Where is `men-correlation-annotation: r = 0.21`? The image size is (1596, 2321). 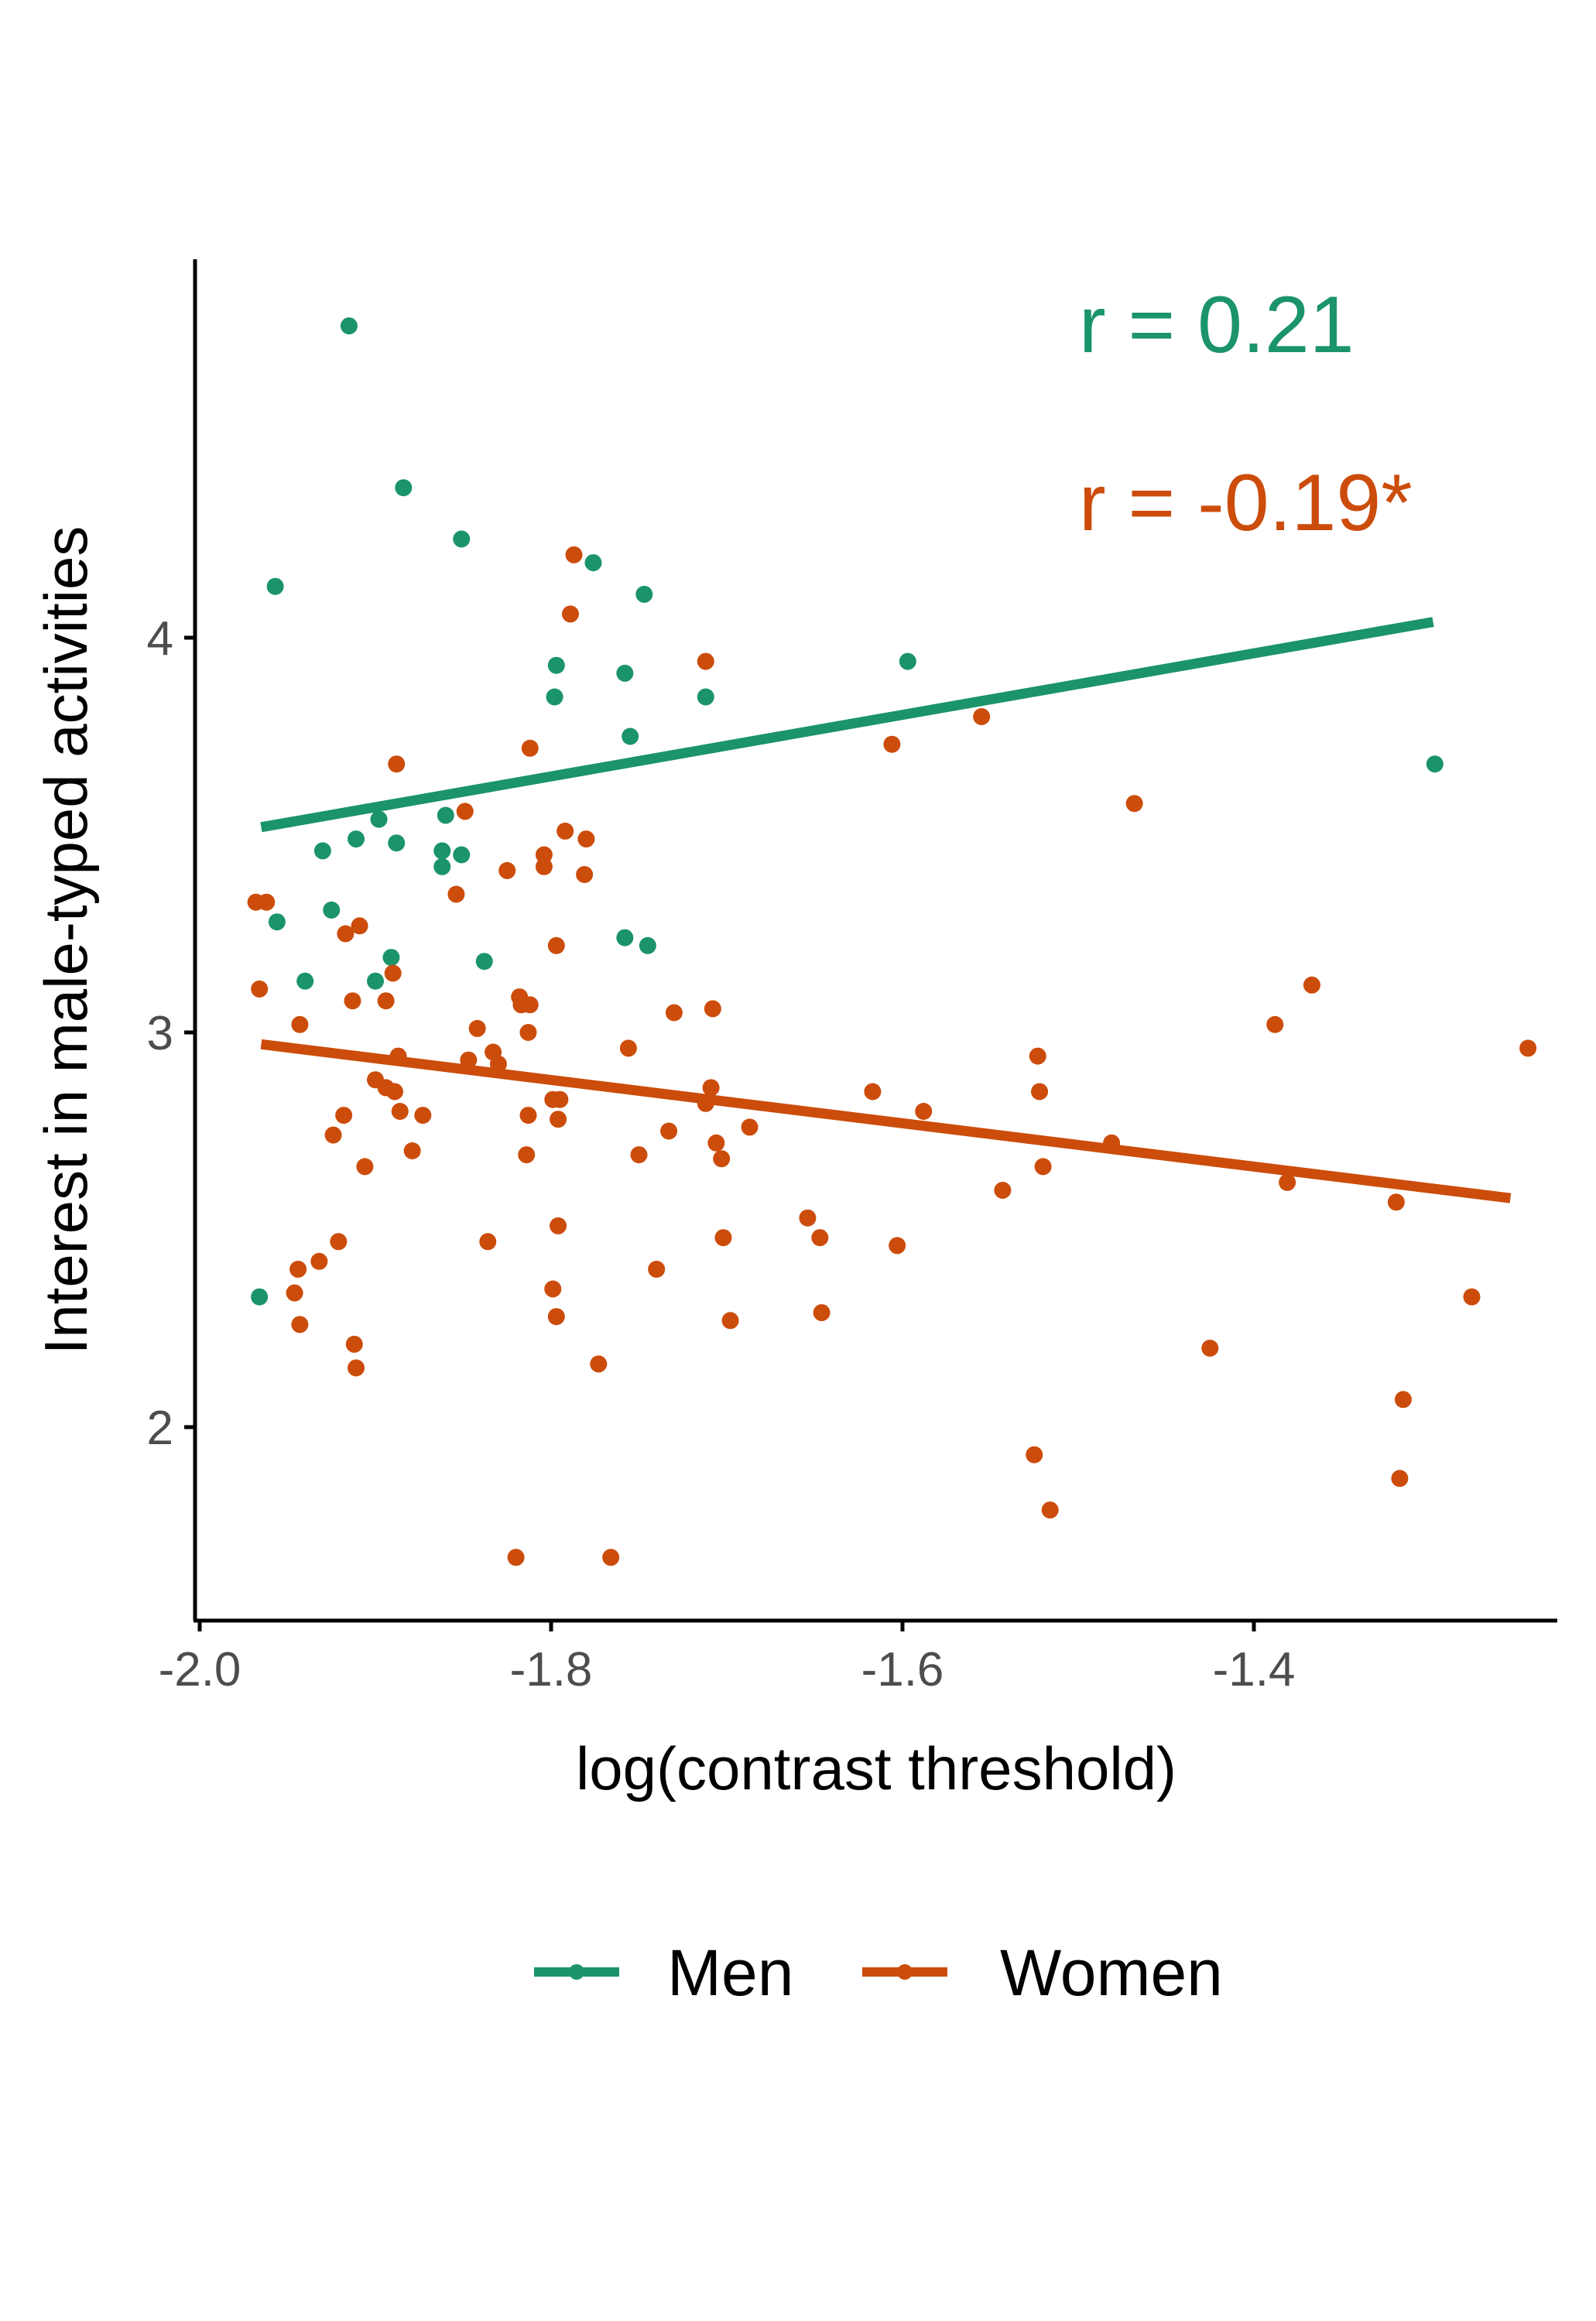
men-correlation-annotation: r = 0.21 is located at coordinates (1217, 325).